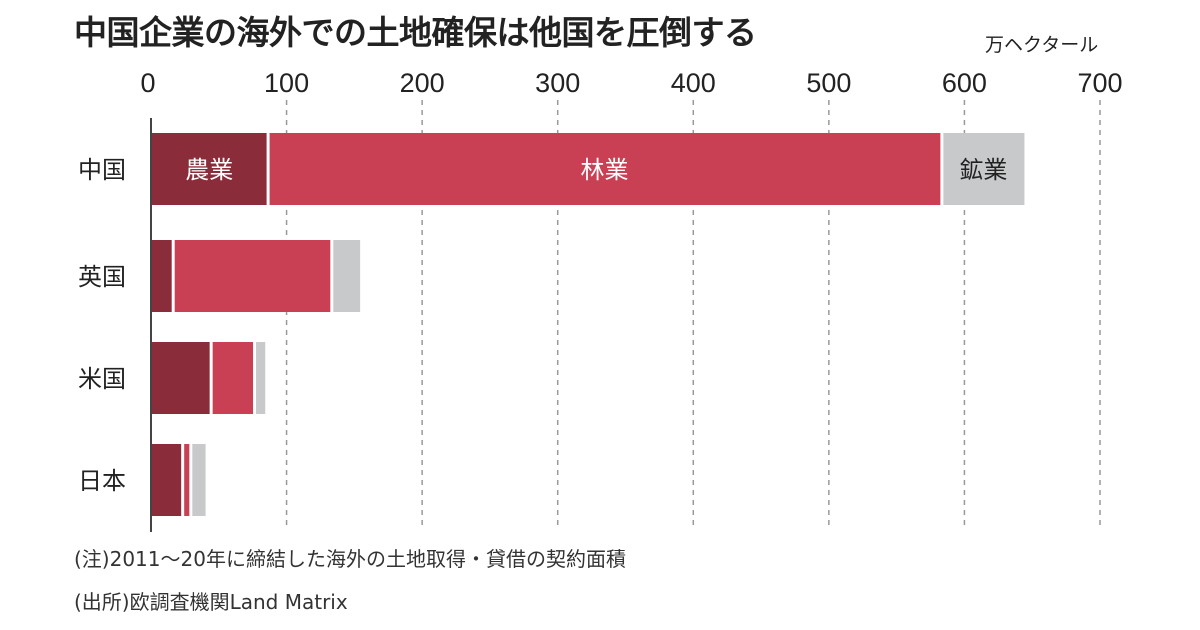 Image resolution: width=1200 pixels, height=630 pixels. I want to click on category-label: 英国, so click(102, 277).